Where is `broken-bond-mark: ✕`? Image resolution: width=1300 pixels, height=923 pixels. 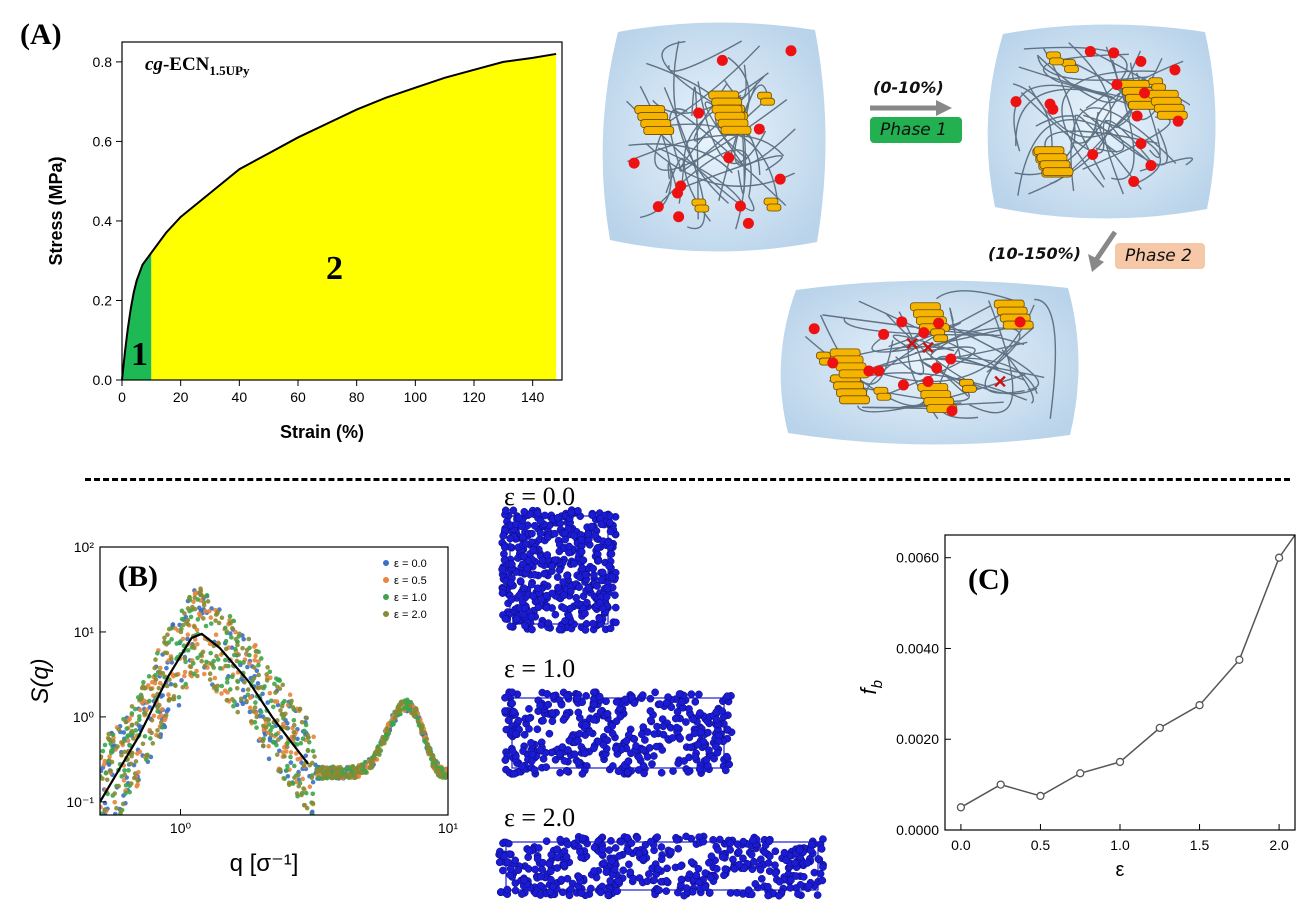 broken-bond-mark: ✕ is located at coordinates (911, 344).